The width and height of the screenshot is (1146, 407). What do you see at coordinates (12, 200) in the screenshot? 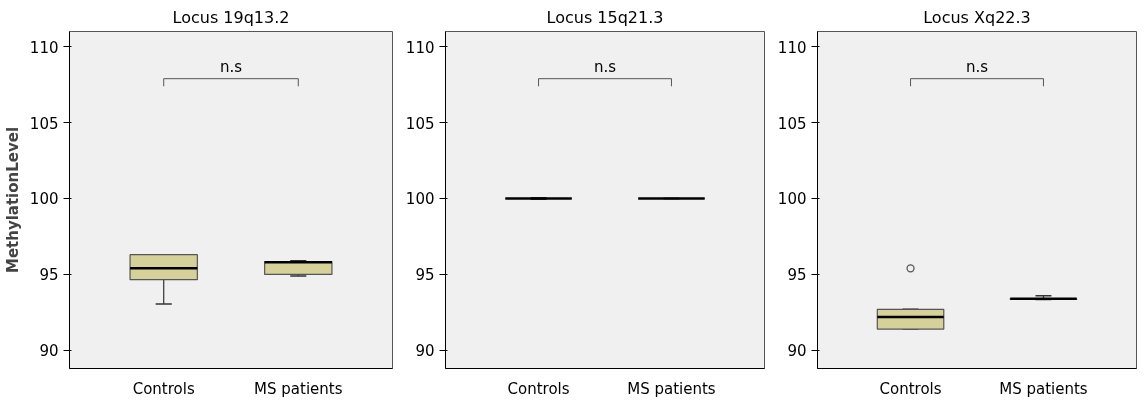
I see `y-axis-title: MethylationLevel` at bounding box center [12, 200].